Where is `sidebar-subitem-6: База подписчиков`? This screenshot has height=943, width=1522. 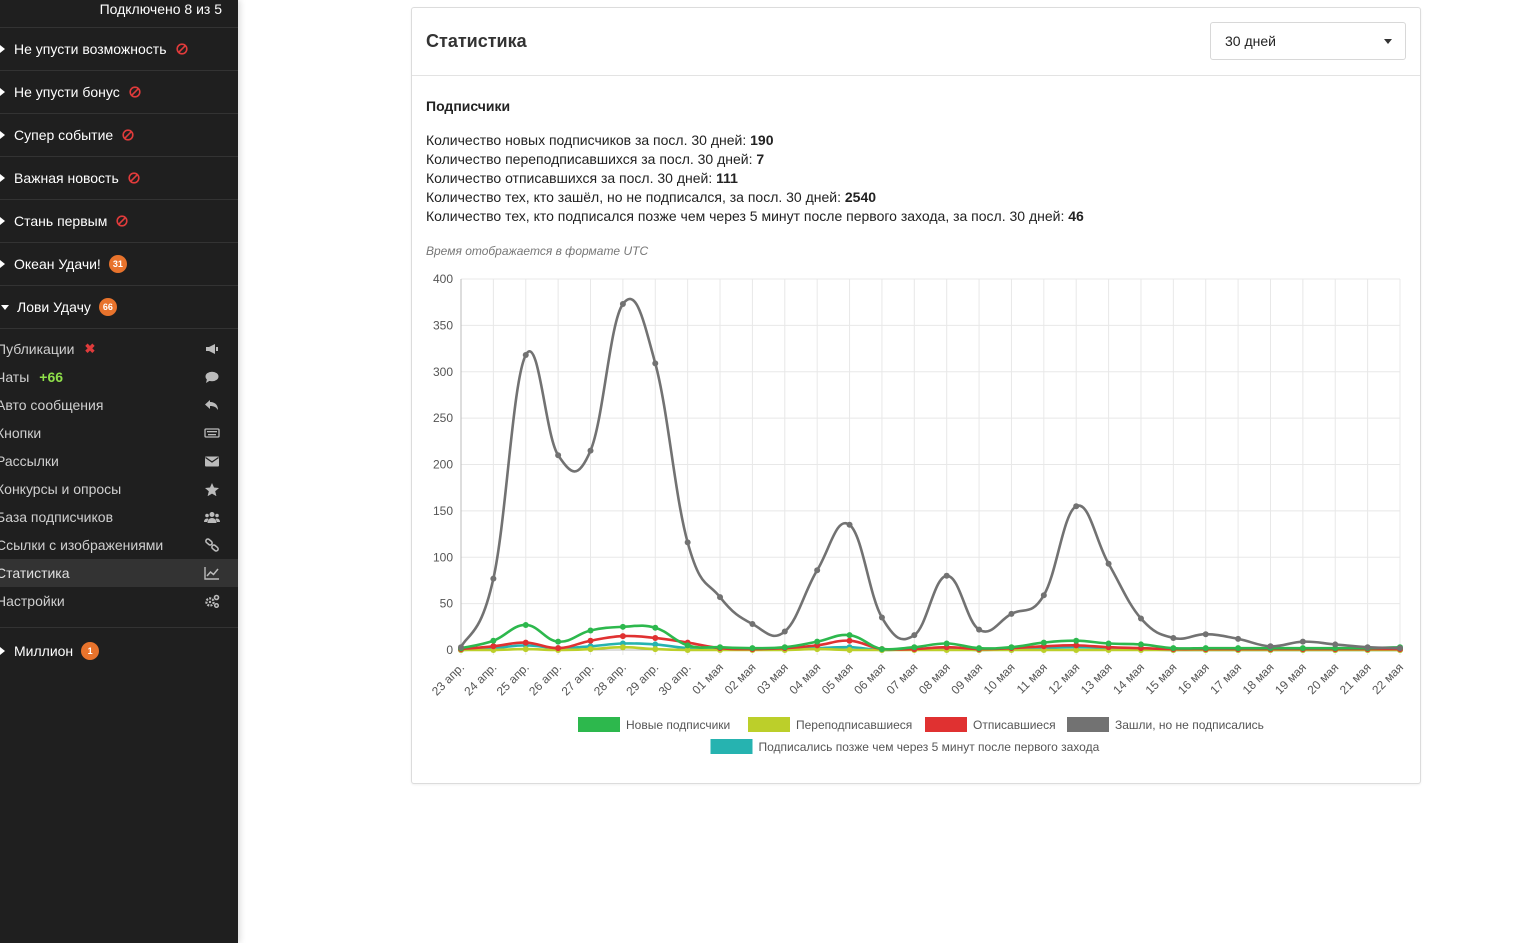
sidebar-subitem-6: База подписчиков is located at coordinates (119, 517).